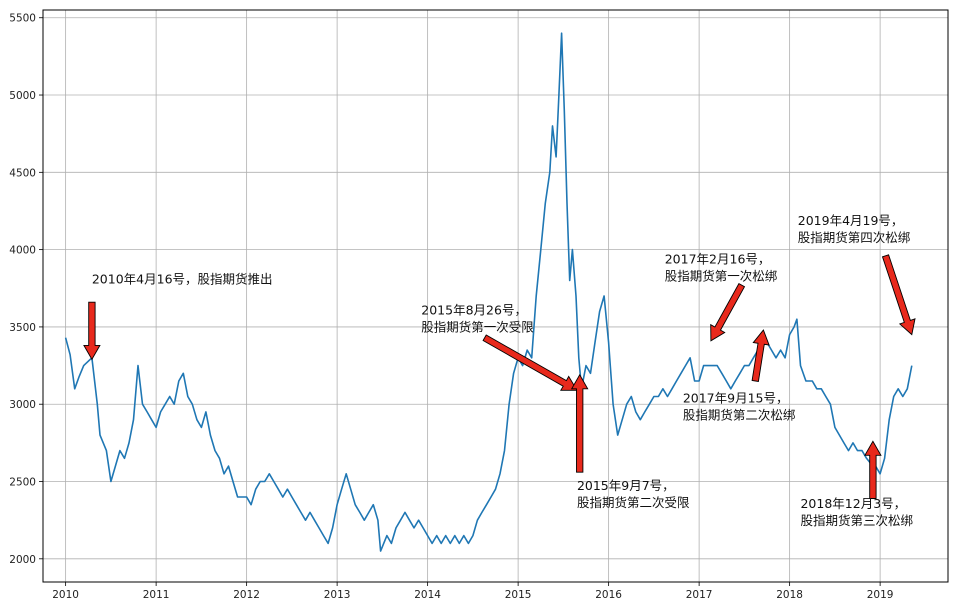 The width and height of the screenshot is (961, 609). I want to click on annotation-text: 2017年2月16号，, so click(718, 259).